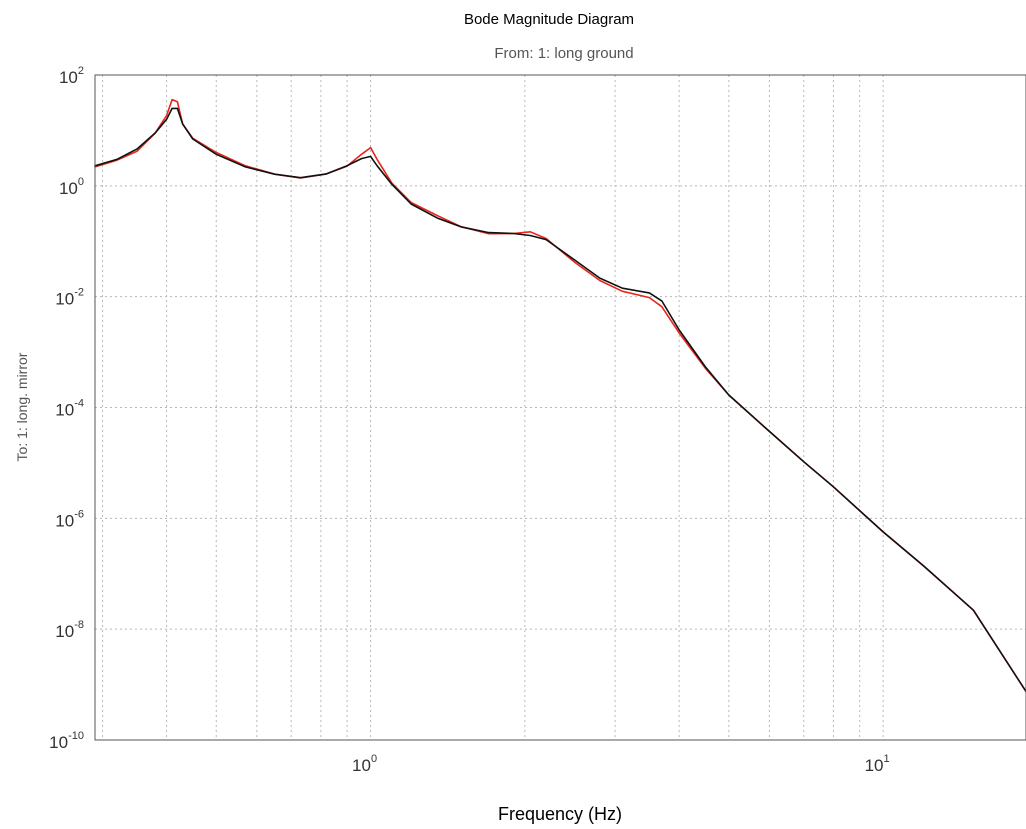 This screenshot has height=829, width=1026. Describe the element at coordinates (549, 19) in the screenshot. I see `chart-title: Bode Magnitude Diagram` at that location.